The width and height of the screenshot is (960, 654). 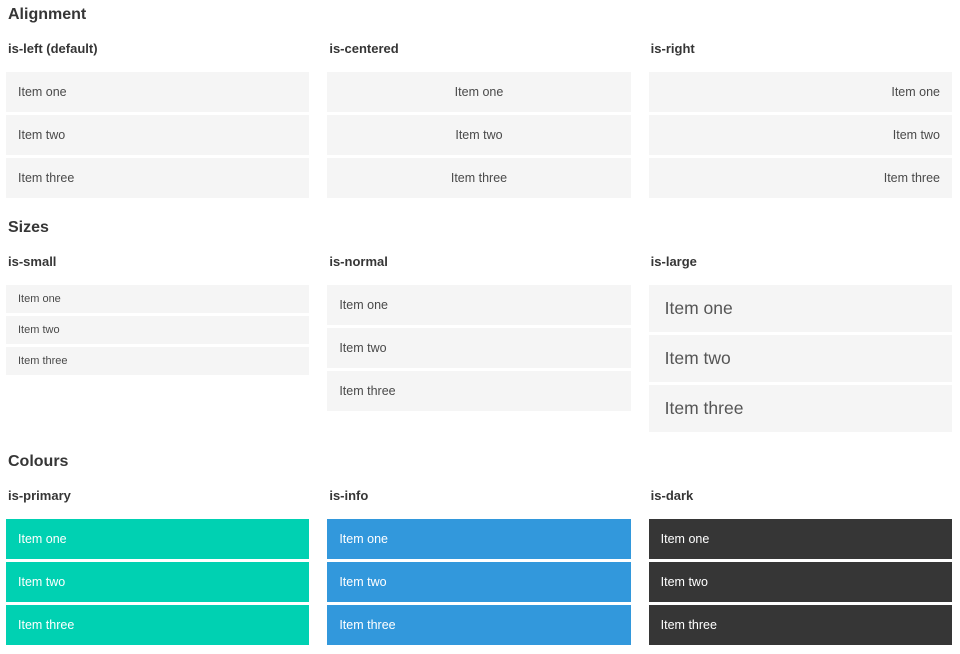 I want to click on column-is-large: is-large Item one Item two Item three, so click(x=800, y=343).